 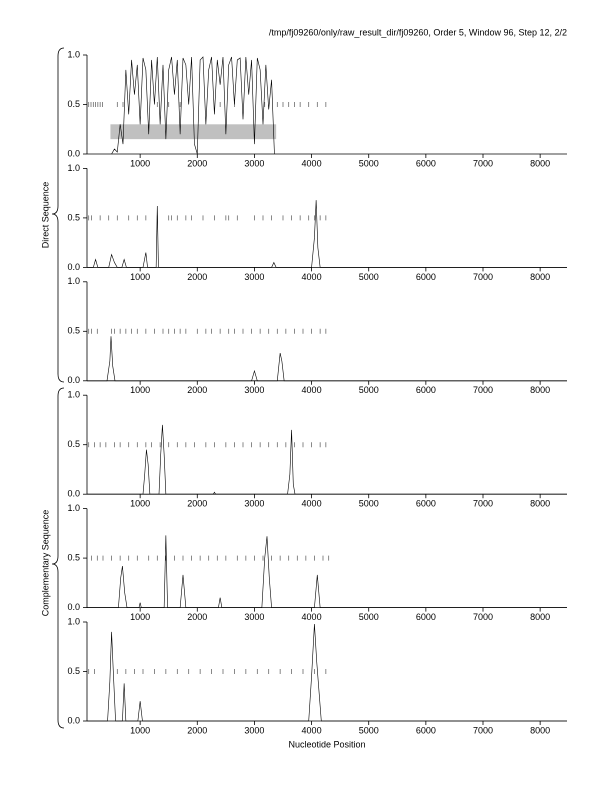 I want to click on coding-region, so click(x=193, y=132).